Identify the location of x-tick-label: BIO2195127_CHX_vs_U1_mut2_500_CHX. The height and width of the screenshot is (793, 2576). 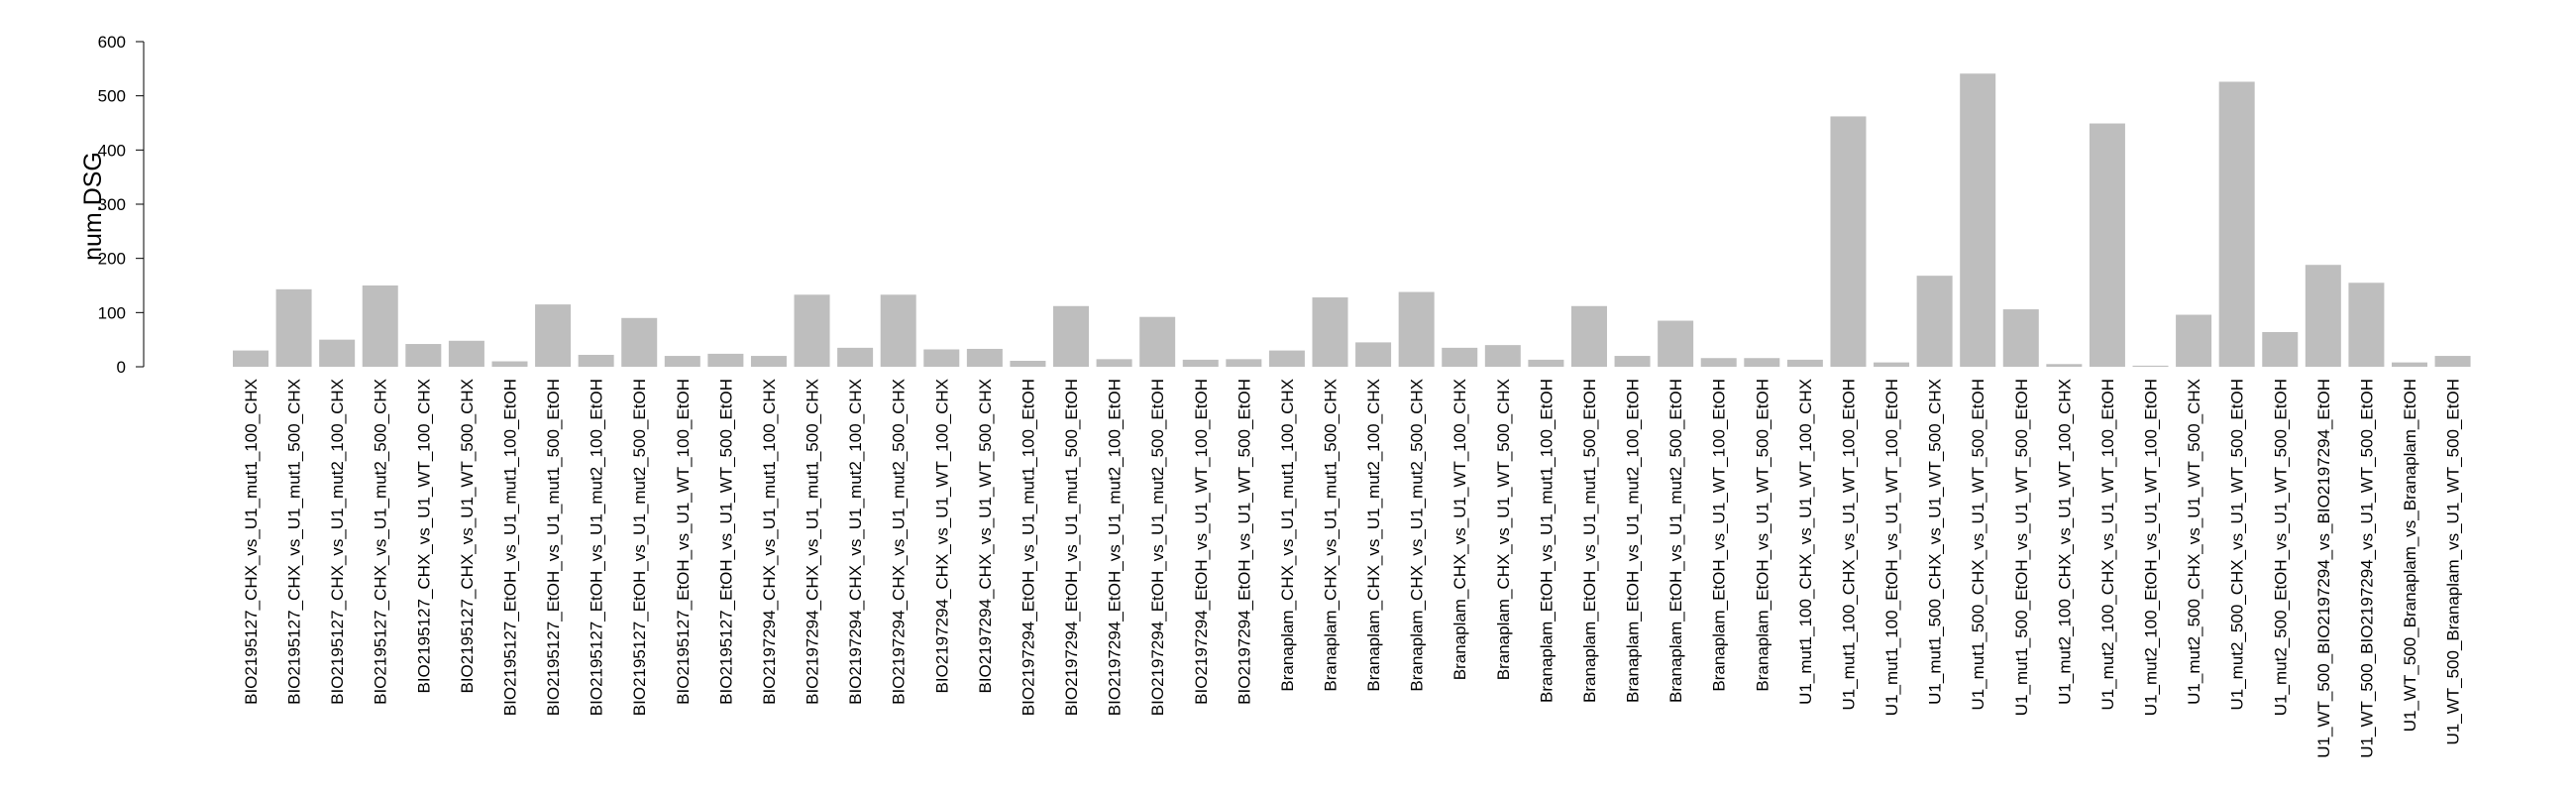
(381, 542).